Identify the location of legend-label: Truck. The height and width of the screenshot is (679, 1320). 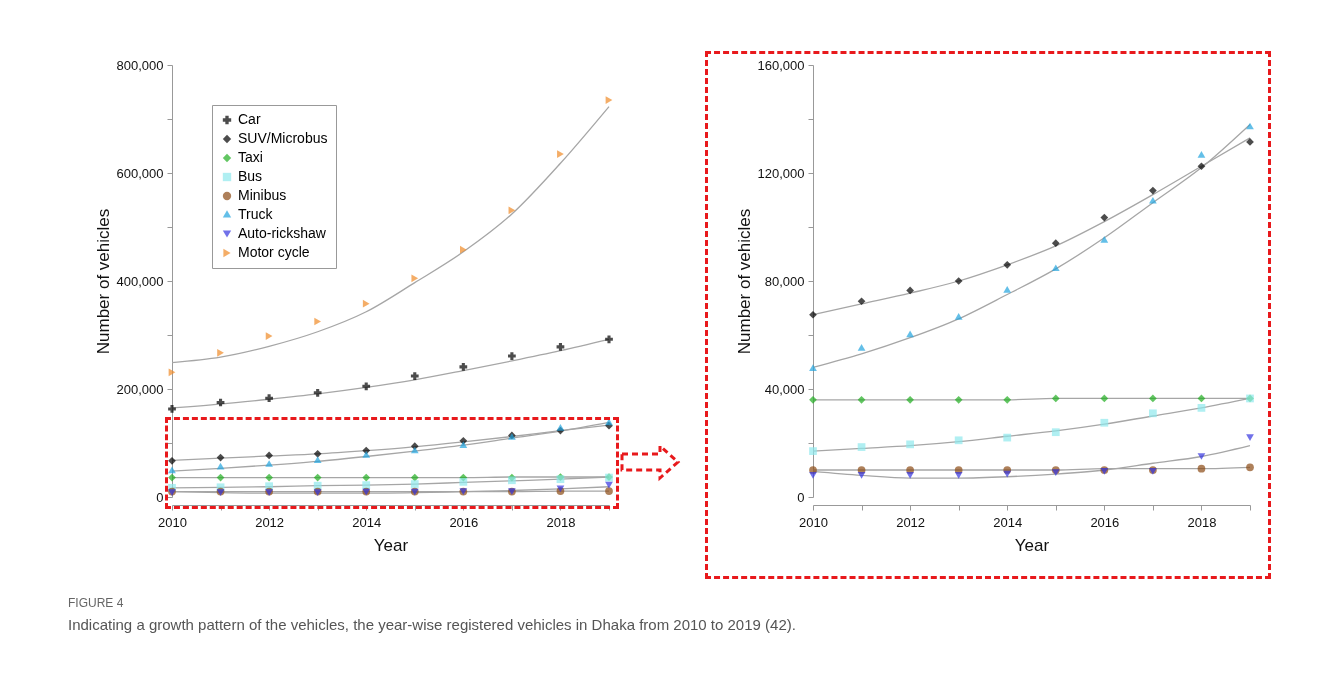
(256, 214).